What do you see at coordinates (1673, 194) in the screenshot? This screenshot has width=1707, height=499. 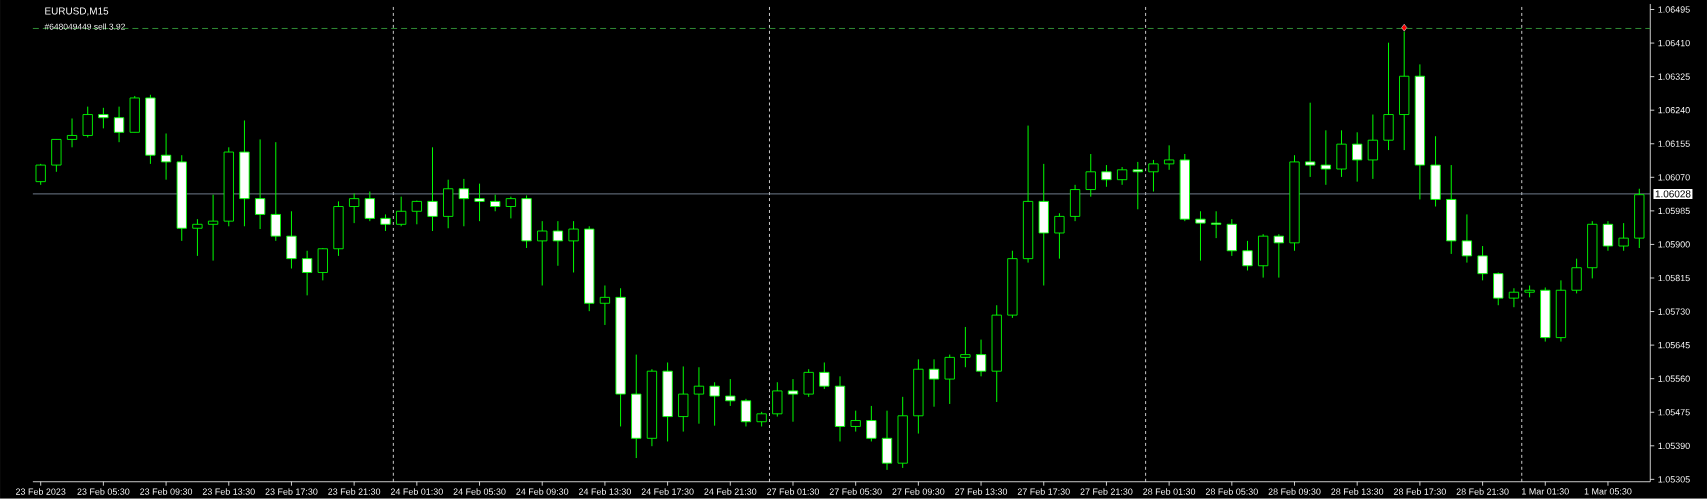 I see `ref-line-label: 1.06028` at bounding box center [1673, 194].